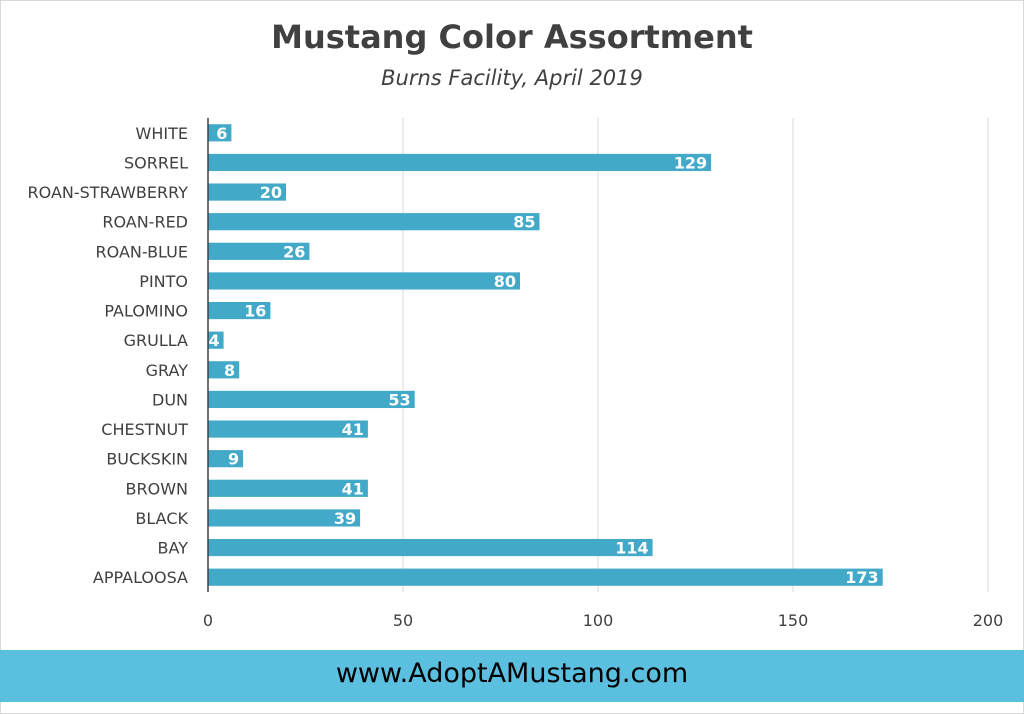 The image size is (1024, 714). I want to click on data-label: 20, so click(271, 192).